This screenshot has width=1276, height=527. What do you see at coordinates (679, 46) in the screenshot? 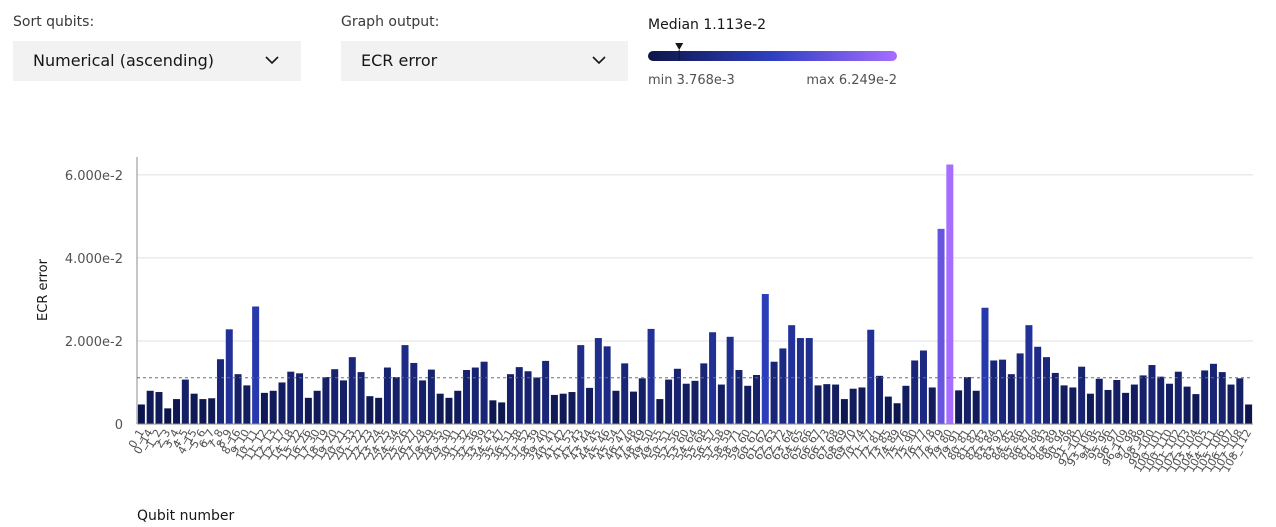
I see `median-marker` at bounding box center [679, 46].